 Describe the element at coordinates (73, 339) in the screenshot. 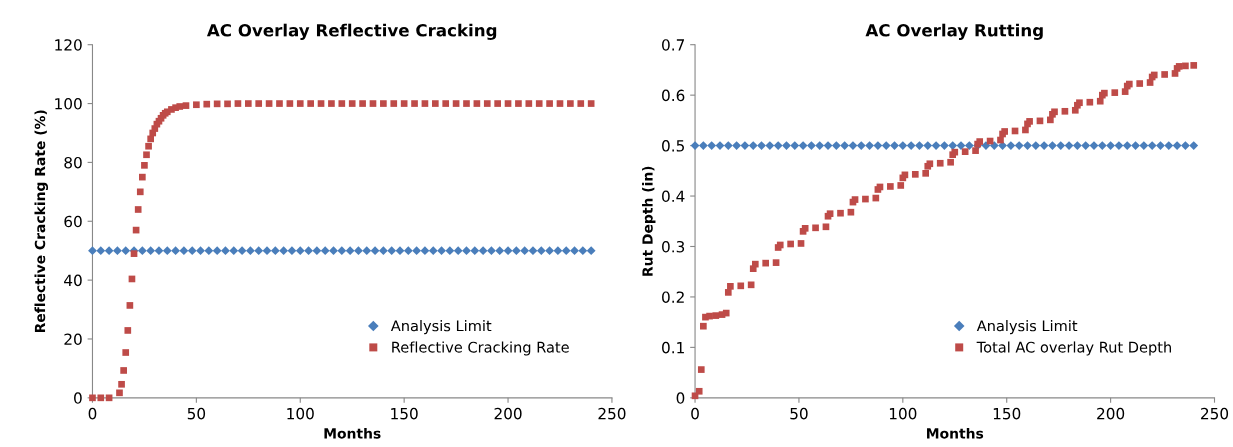

I see `y-tick-label: 20` at that location.